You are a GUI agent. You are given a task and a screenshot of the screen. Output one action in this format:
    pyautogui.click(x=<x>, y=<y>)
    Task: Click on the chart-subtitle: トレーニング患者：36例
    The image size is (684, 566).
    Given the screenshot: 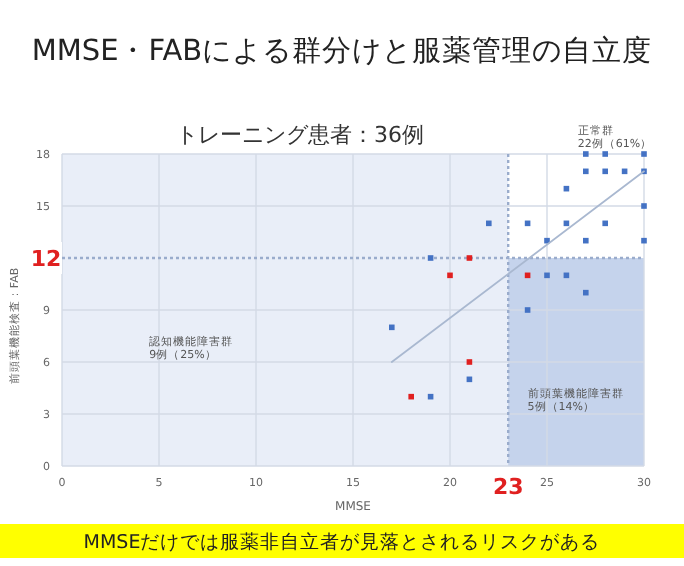 What is the action you would take?
    pyautogui.click(x=300, y=135)
    